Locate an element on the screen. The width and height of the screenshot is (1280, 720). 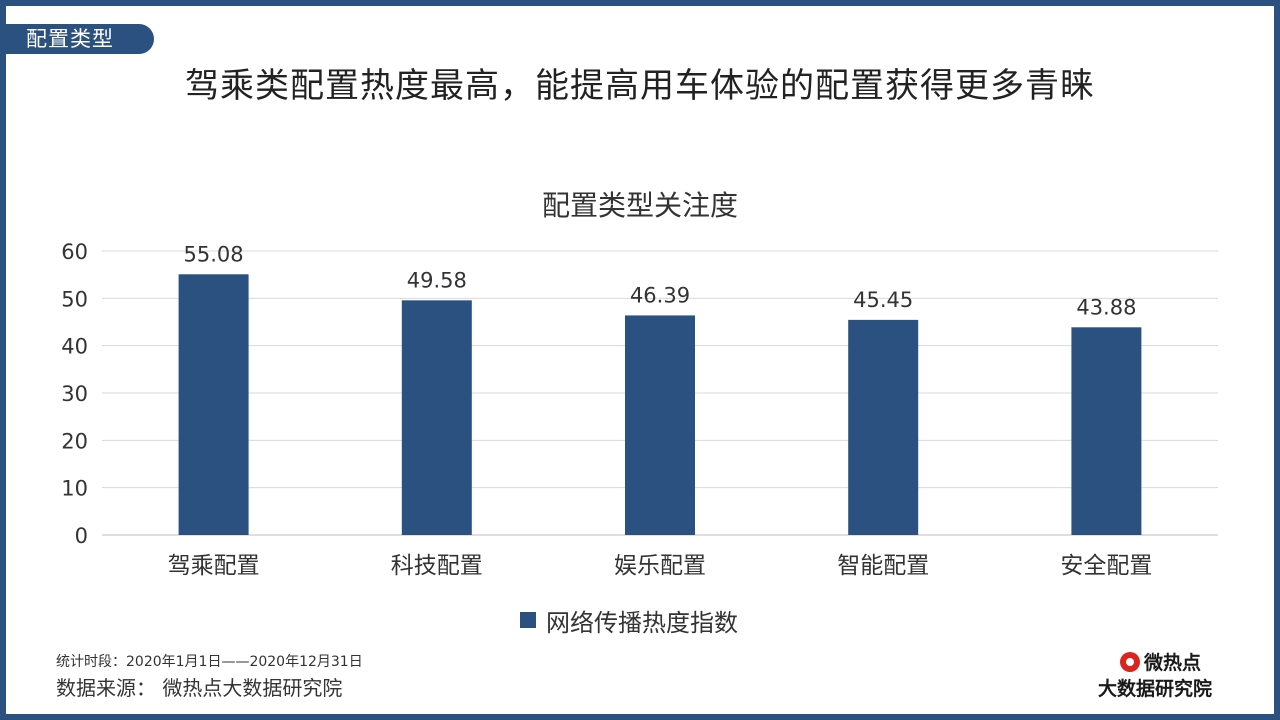
section-tag: 配置类型 is located at coordinates (80, 39).